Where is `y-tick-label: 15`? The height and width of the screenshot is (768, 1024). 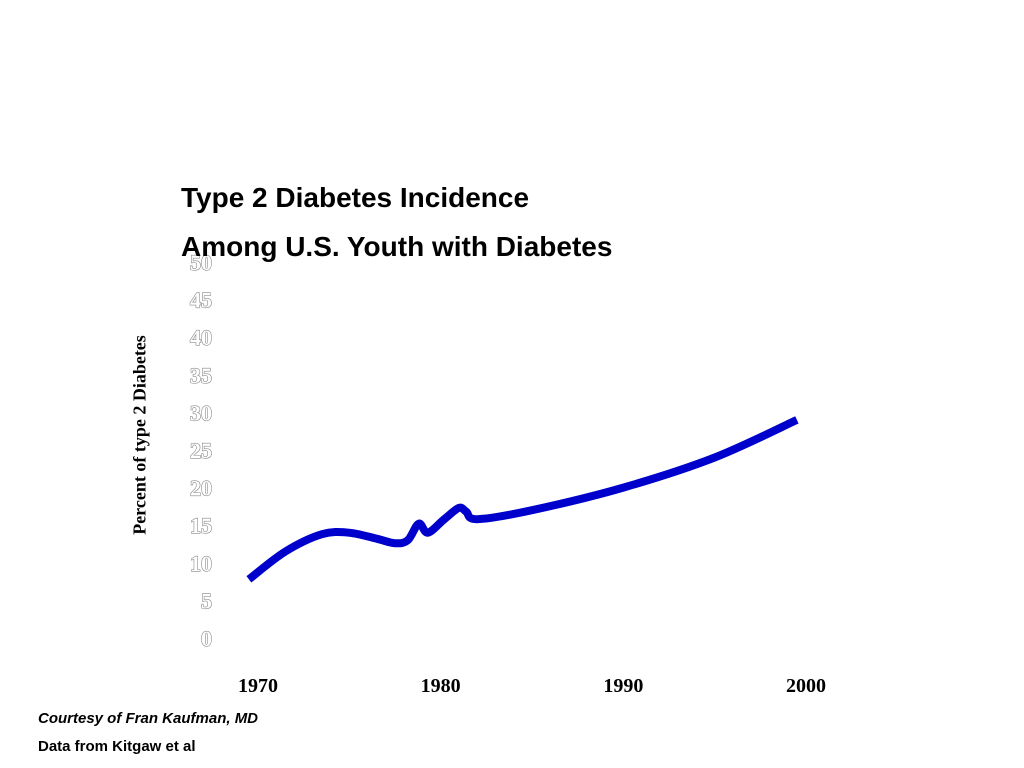 y-tick-label: 15 is located at coordinates (201, 525).